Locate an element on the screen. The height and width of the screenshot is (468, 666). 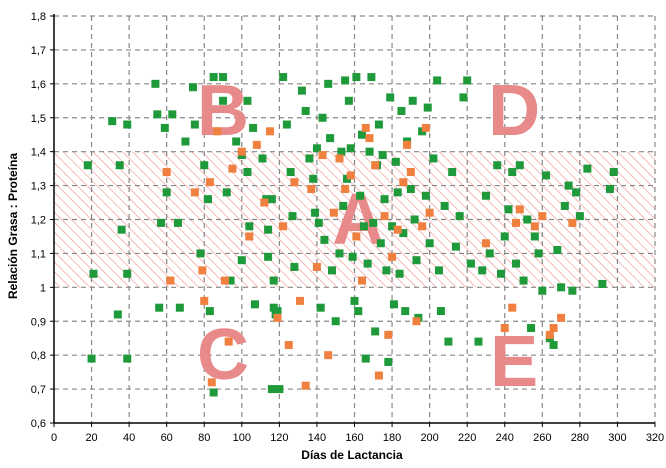
x-tick-label: 160 is located at coordinates (354, 438).